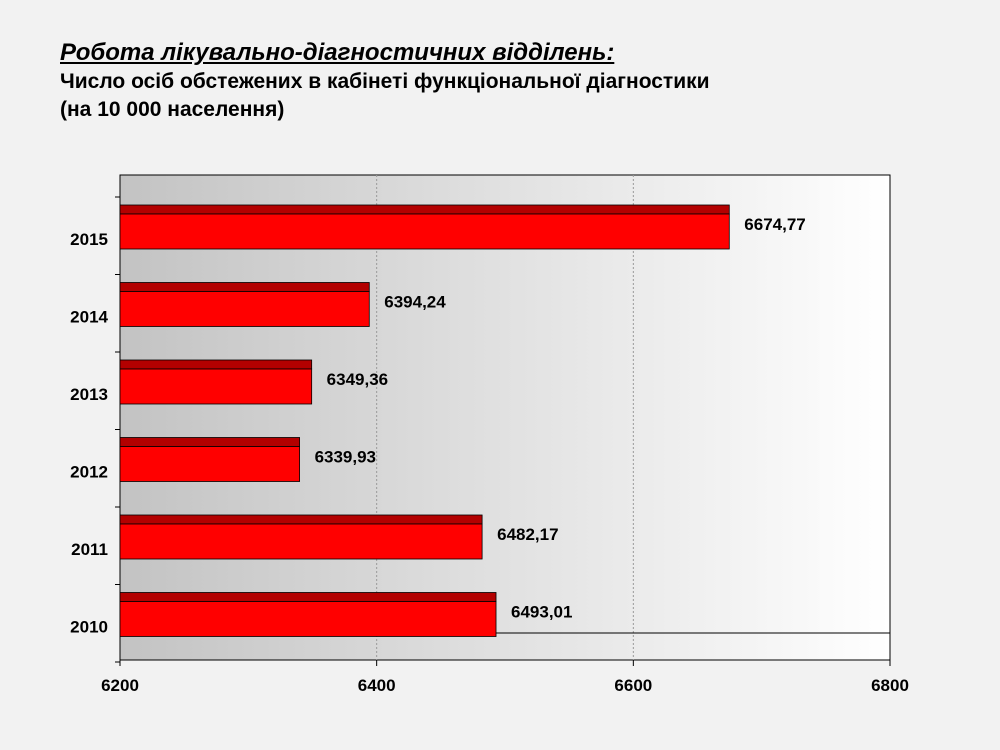 Image resolution: width=1000 pixels, height=750 pixels. Describe the element at coordinates (308, 619) in the screenshot. I see `bar-2010` at that location.